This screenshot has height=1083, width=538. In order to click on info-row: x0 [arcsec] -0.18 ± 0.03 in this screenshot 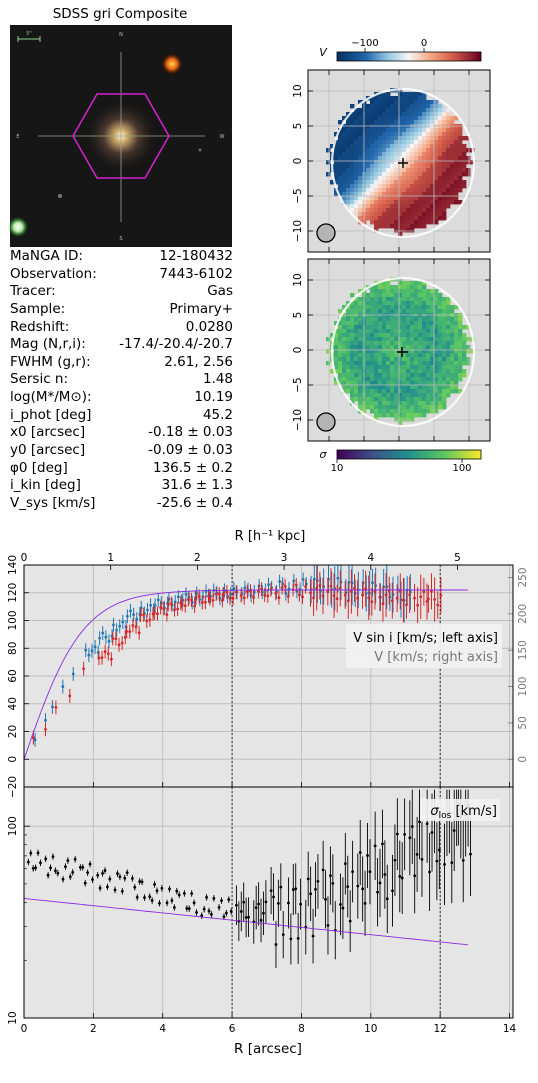, I will do `click(121, 433)`.